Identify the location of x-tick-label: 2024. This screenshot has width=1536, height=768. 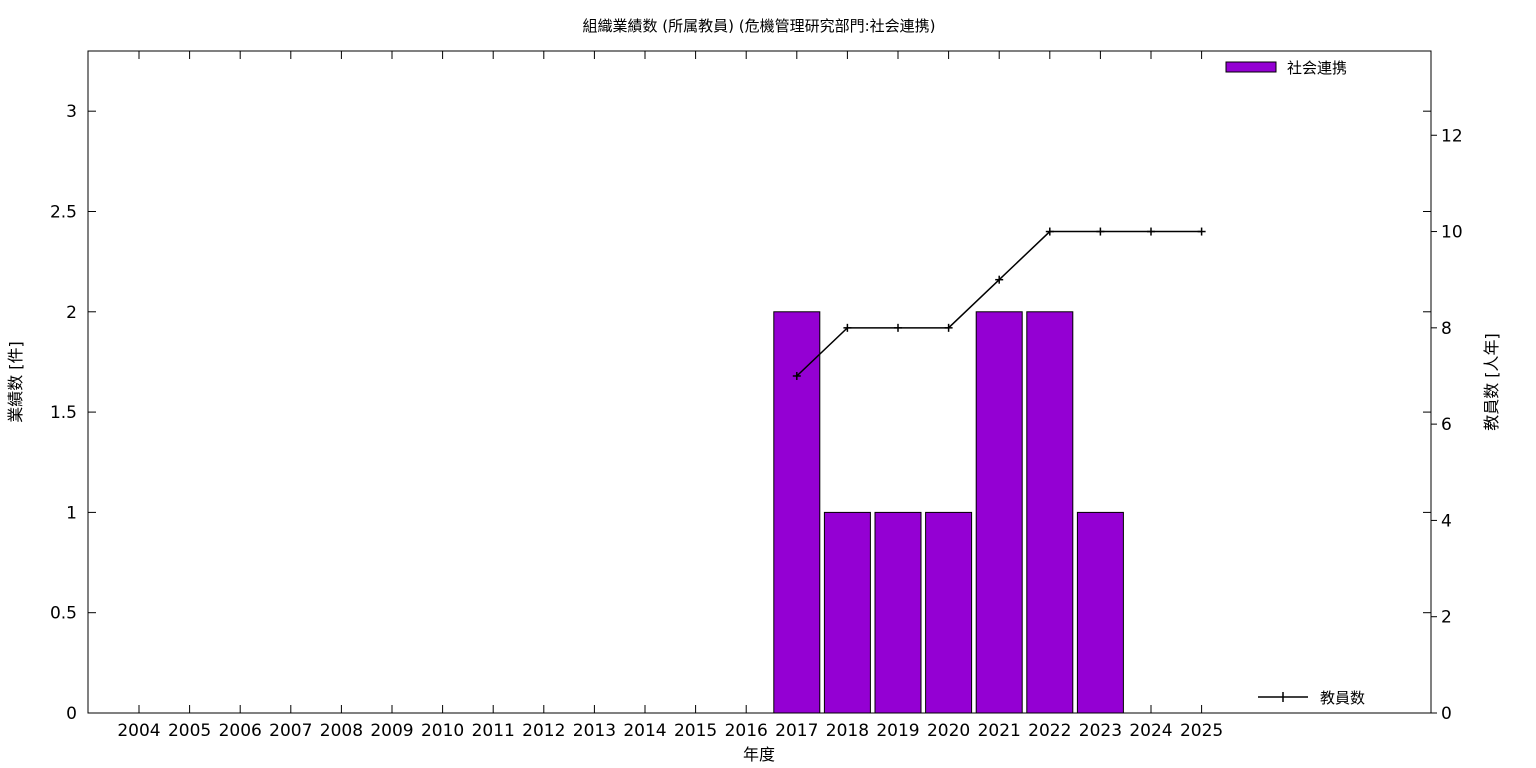
(1150, 731).